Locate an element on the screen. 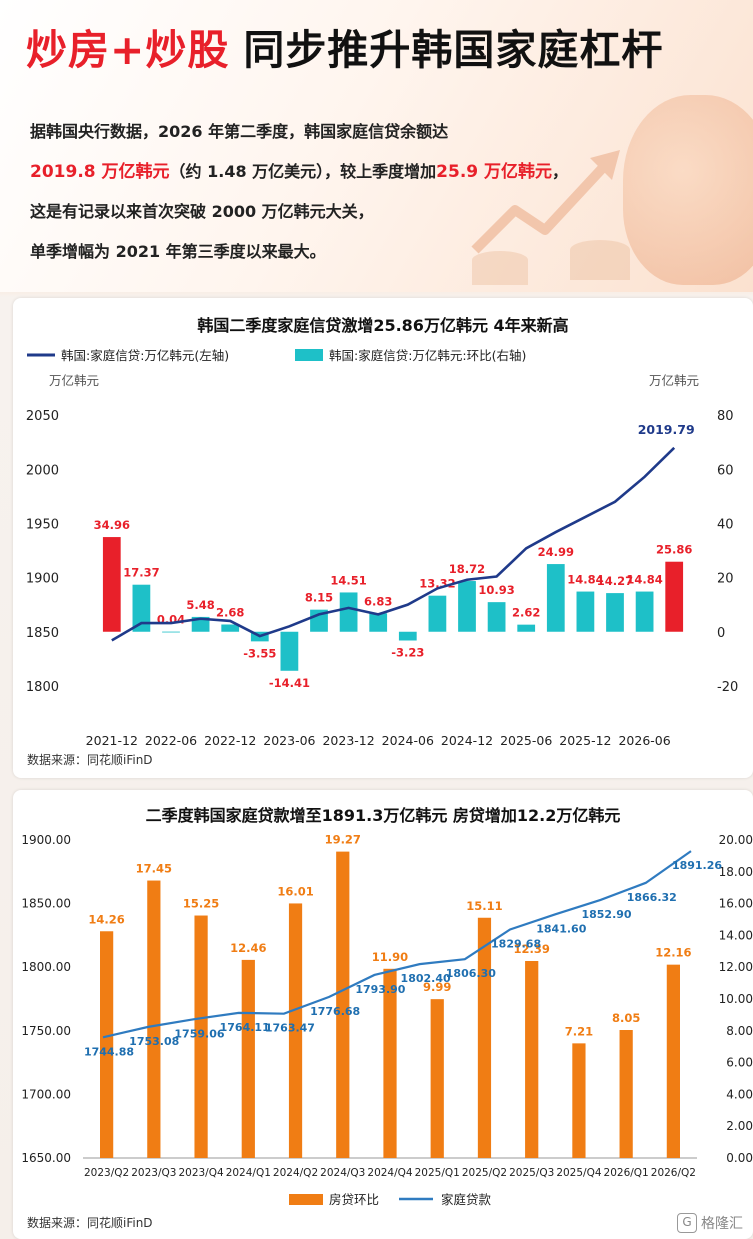 The height and width of the screenshot is (1239, 753). line-data-label: 1763.47 is located at coordinates (290, 1028).